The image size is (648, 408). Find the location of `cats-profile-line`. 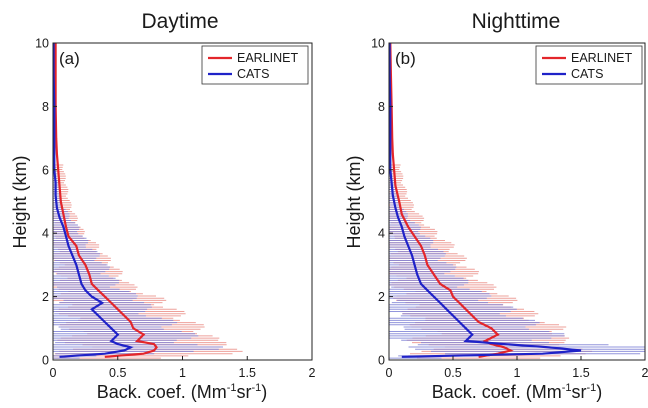

cats-profile-line is located at coordinates (93, 200).